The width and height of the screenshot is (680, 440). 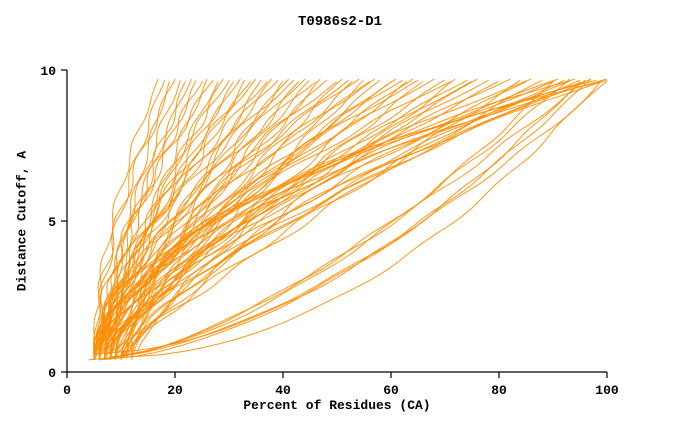 What do you see at coordinates (175, 390) in the screenshot?
I see `x-tick-label: 20` at bounding box center [175, 390].